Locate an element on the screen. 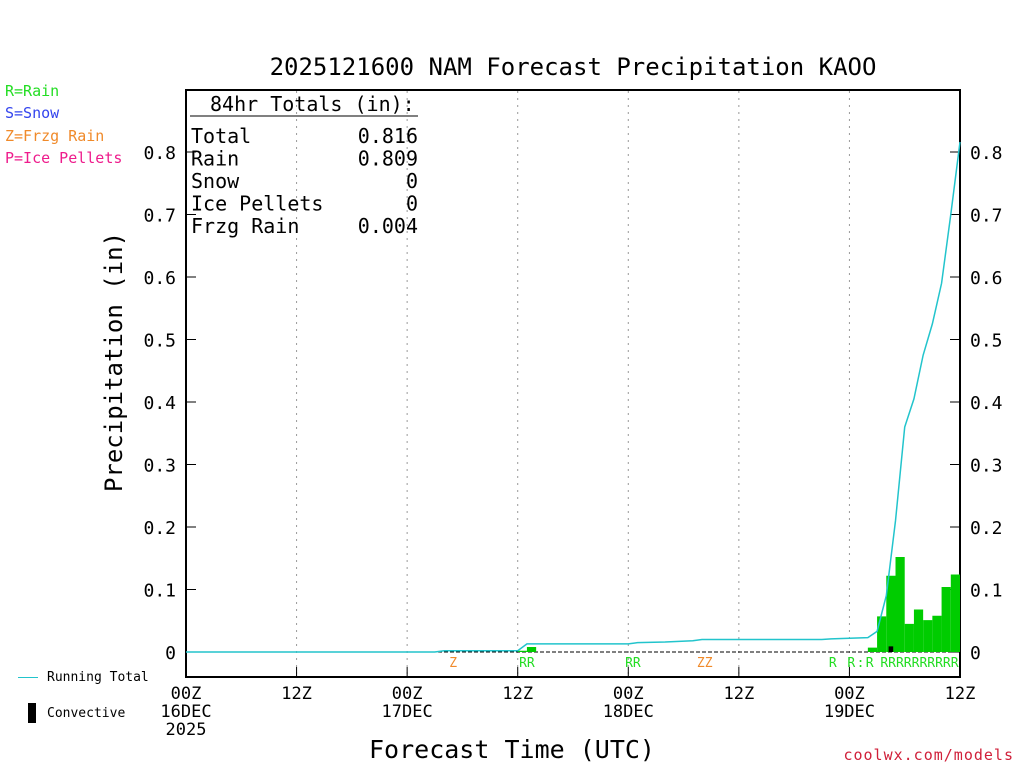 This screenshot has height=768, width=1024. totals-row-label: Snow is located at coordinates (215, 181).